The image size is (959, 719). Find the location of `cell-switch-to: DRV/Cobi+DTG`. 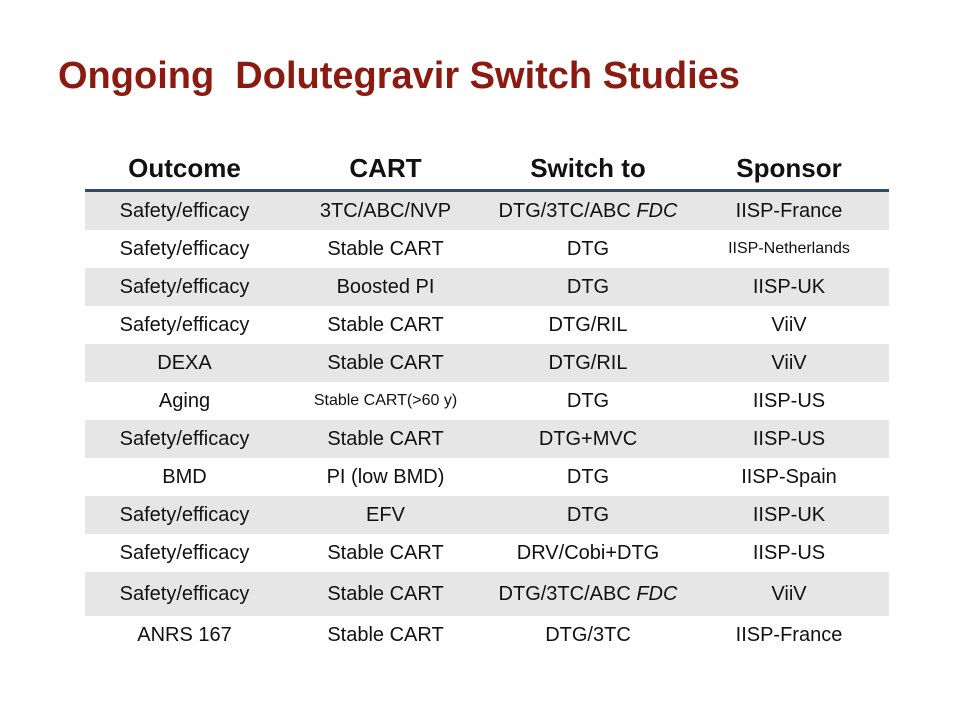

cell-switch-to: DRV/Cobi+DTG is located at coordinates (588, 552).